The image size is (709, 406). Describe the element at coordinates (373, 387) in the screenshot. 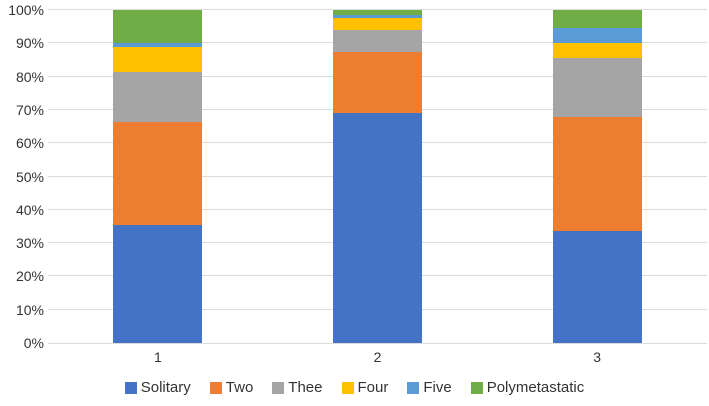

I see `legend-label-four: Four` at that location.